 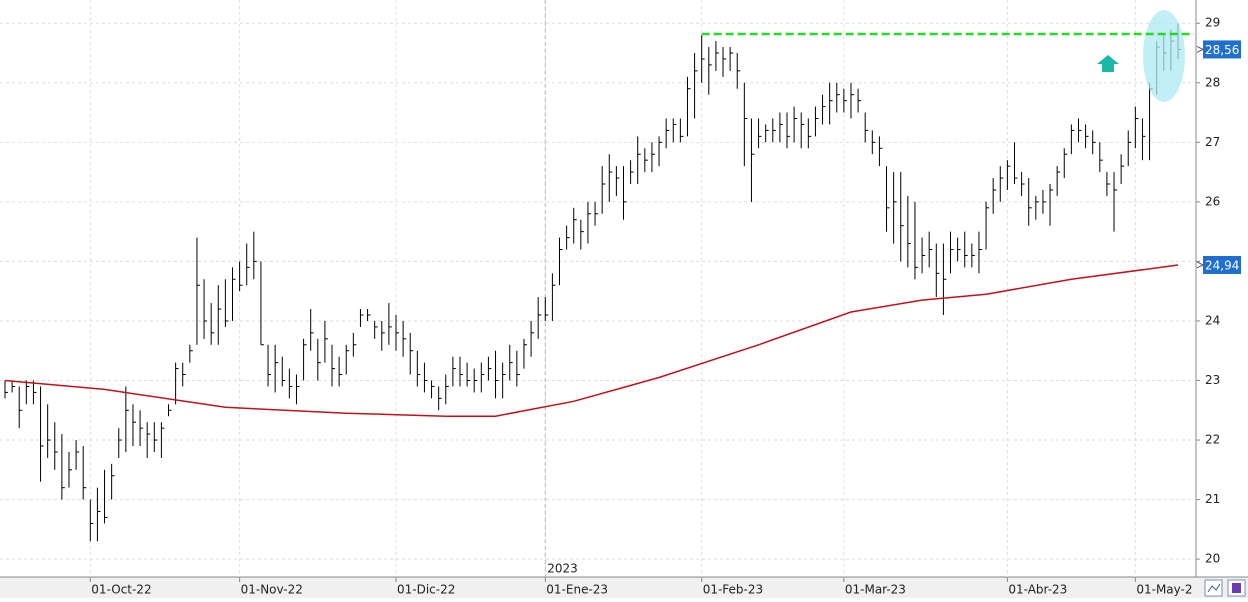 What do you see at coordinates (1212, 142) in the screenshot?
I see `y-tick-label: 27` at bounding box center [1212, 142].